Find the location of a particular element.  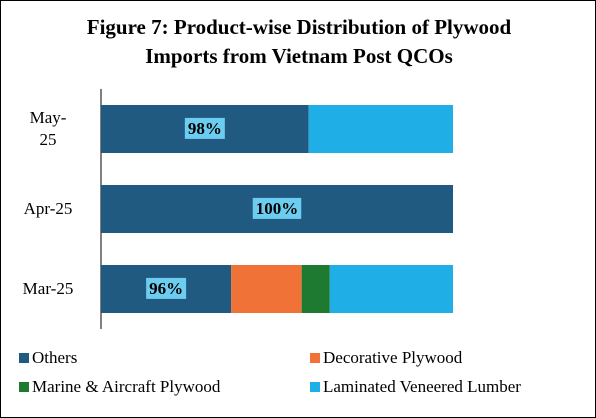

legend-label: Decorative Plywood is located at coordinates (393, 357).